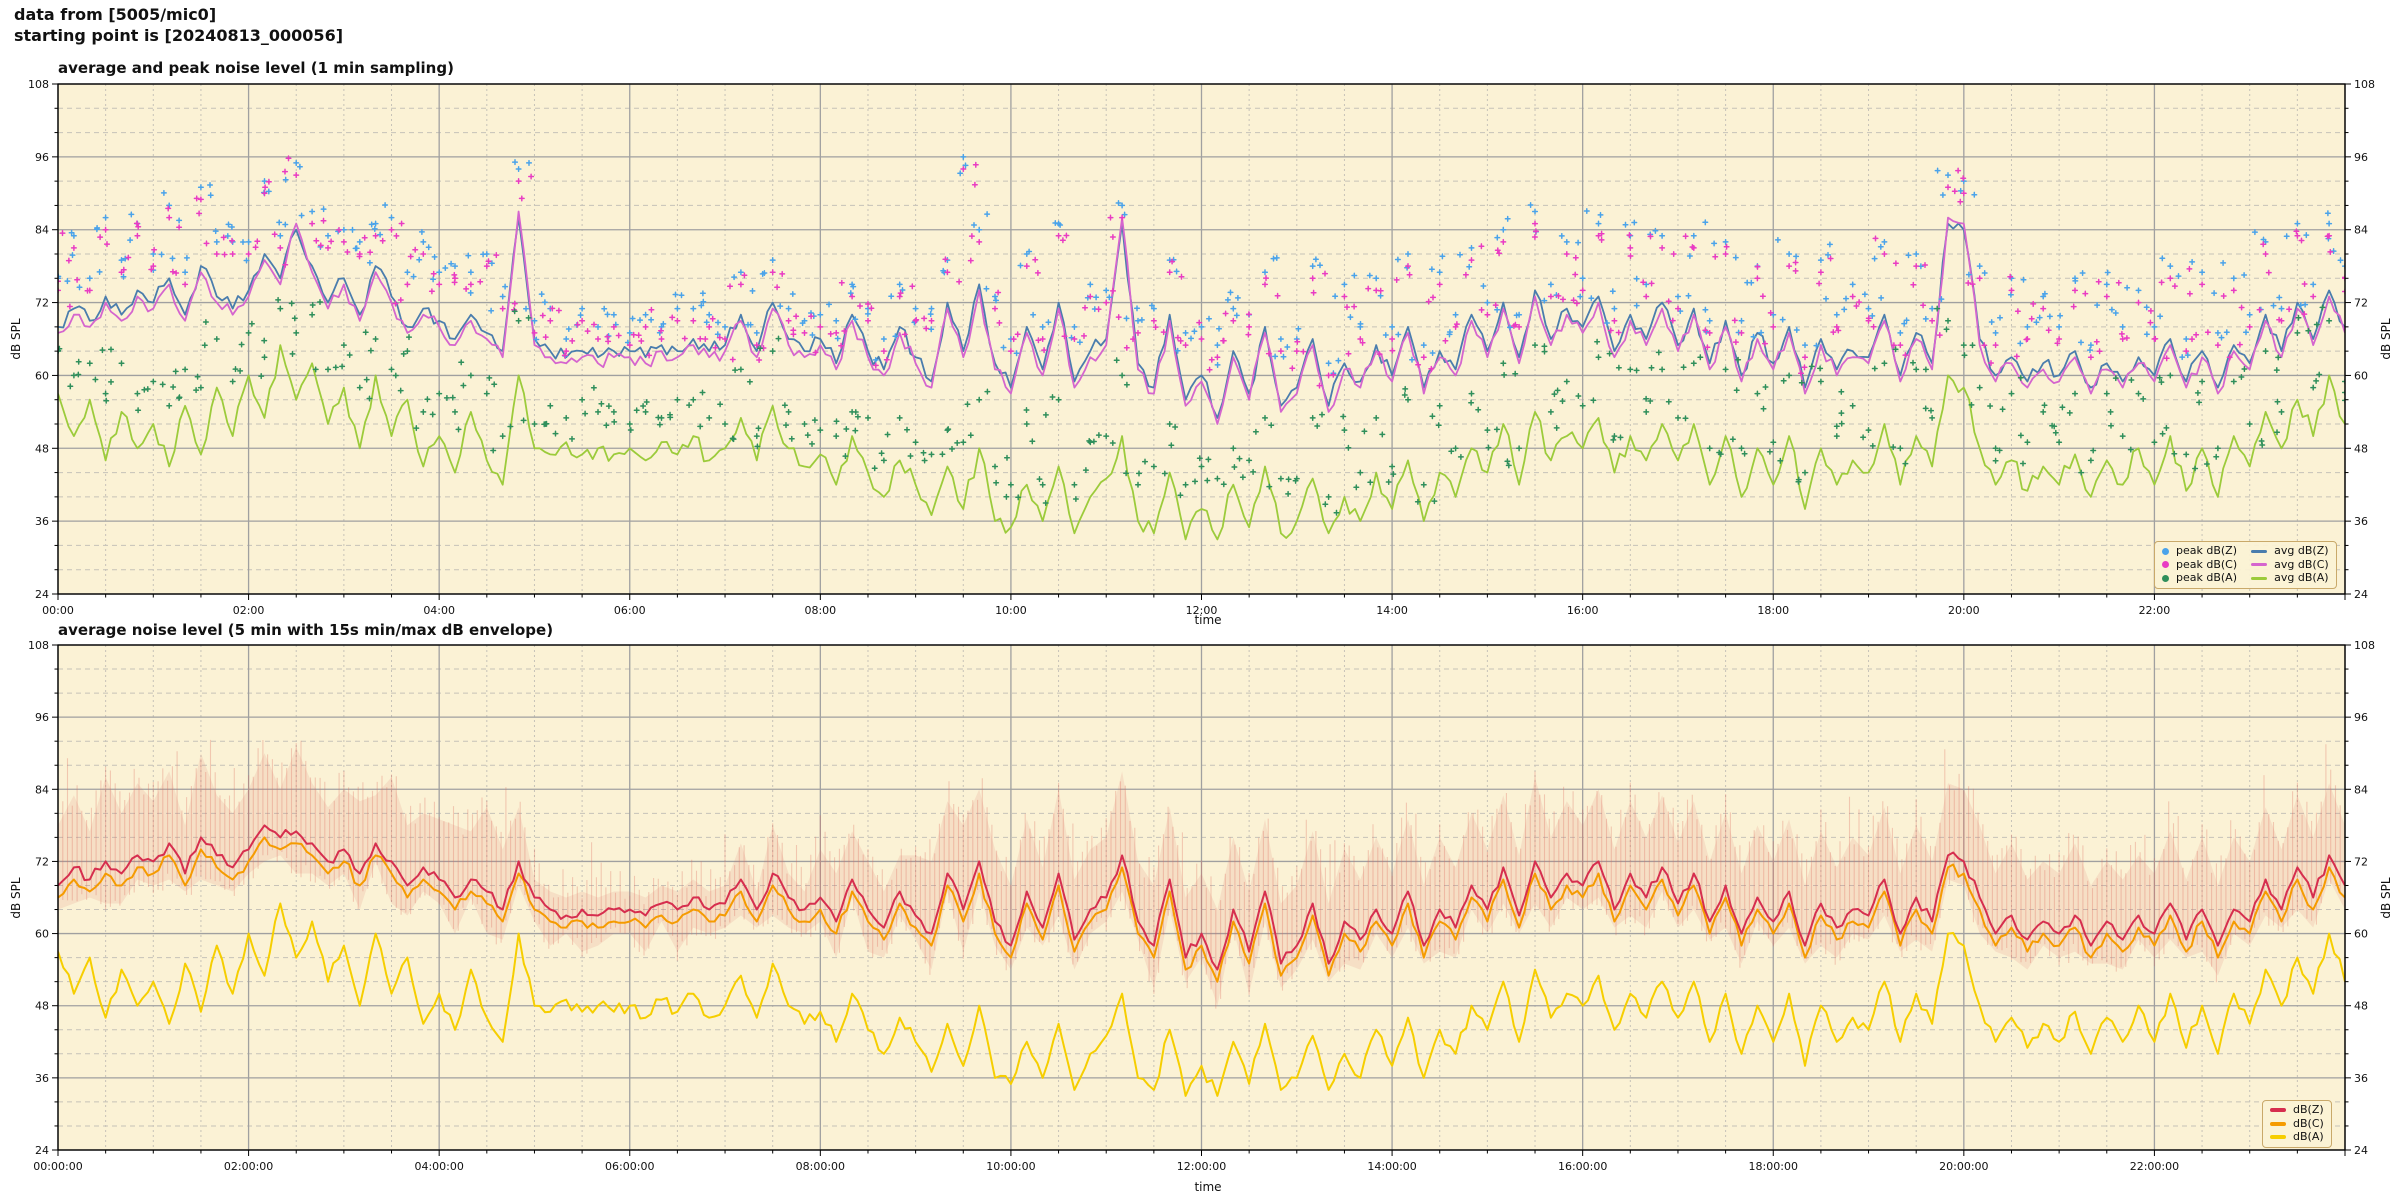 Image resolution: width=2400 pixels, height=1200 pixels. What do you see at coordinates (1964, 610) in the screenshot?
I see `svg-text: 20:00` at bounding box center [1964, 610].